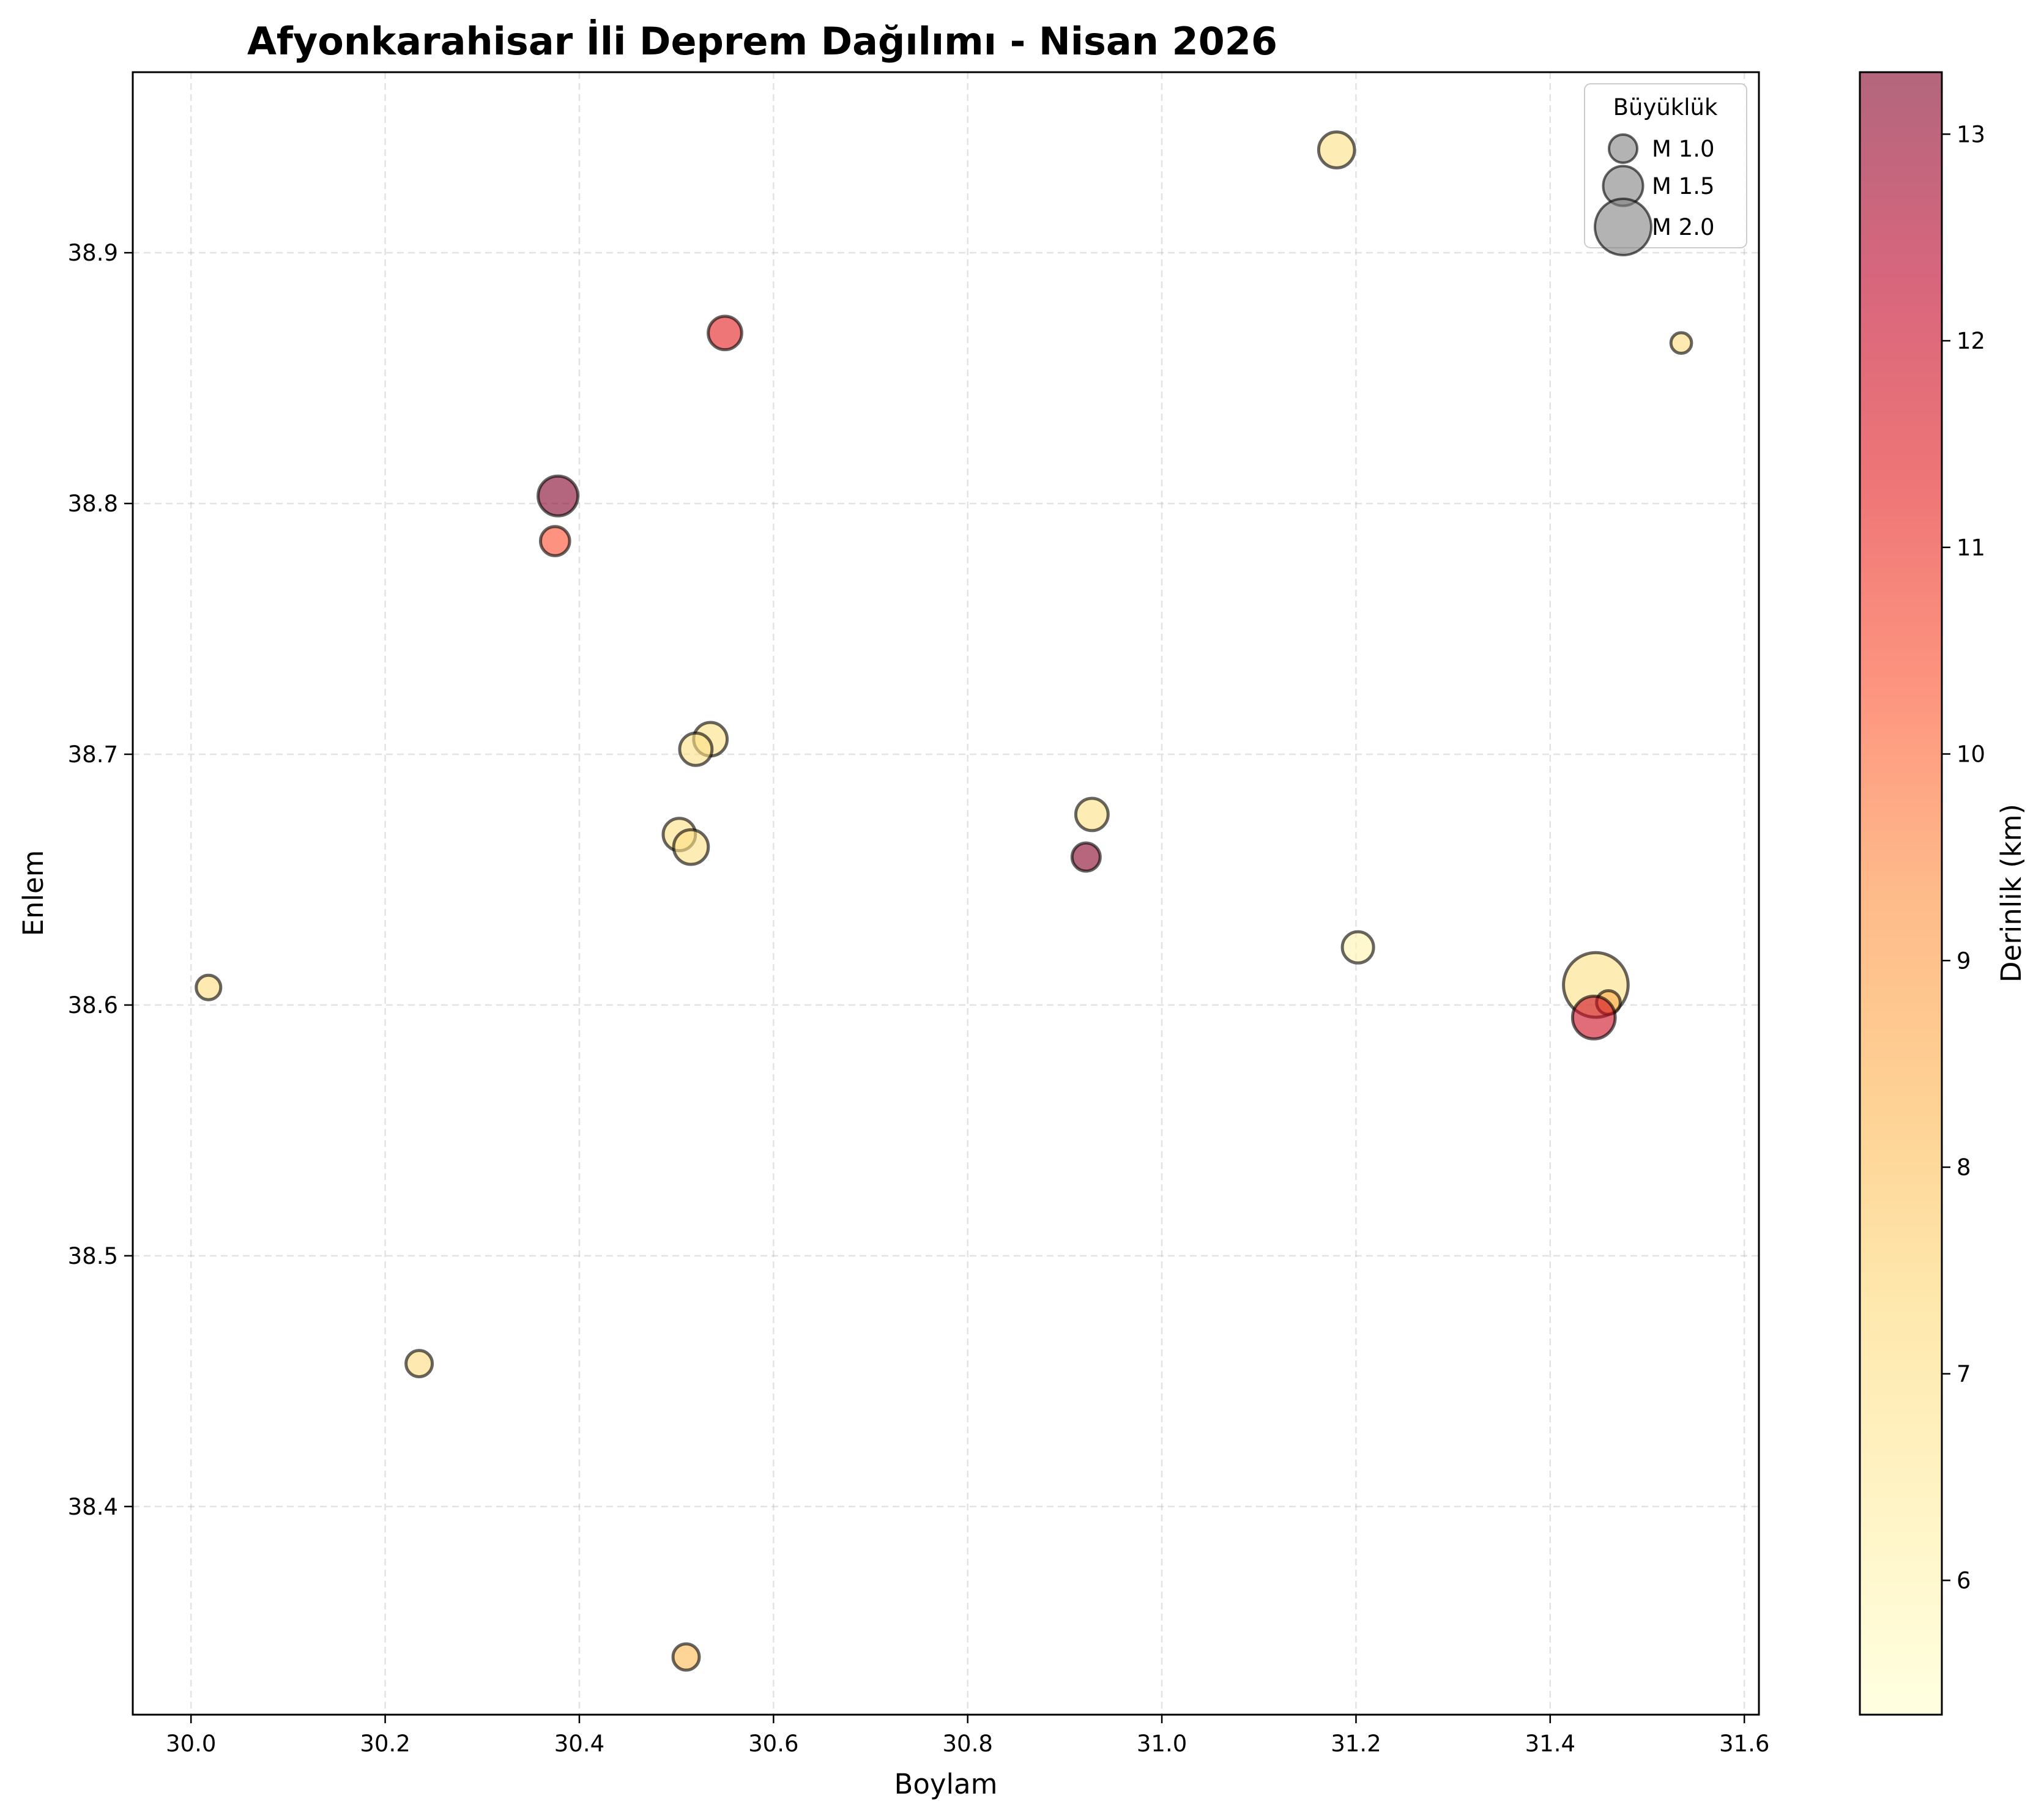  I want to click on colorbar-tick-label: 10, so click(1971, 754).